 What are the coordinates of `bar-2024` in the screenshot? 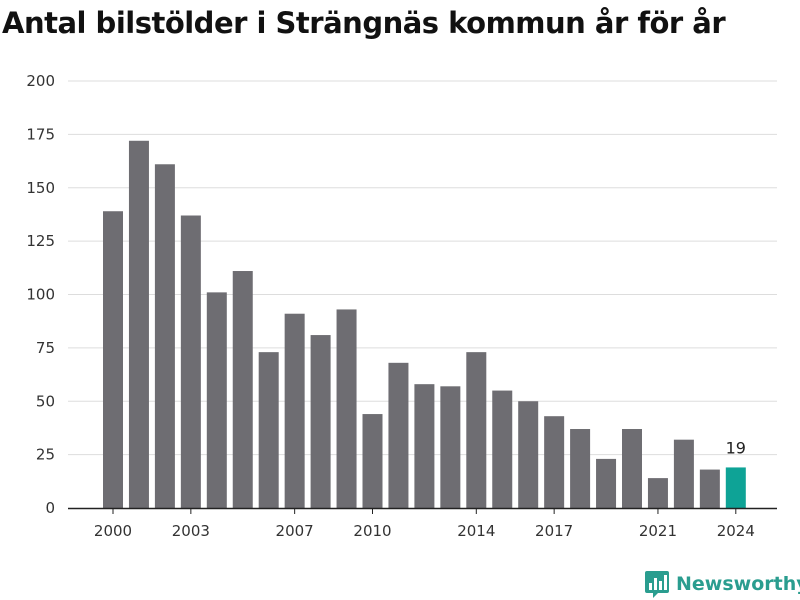 It's located at (735, 487).